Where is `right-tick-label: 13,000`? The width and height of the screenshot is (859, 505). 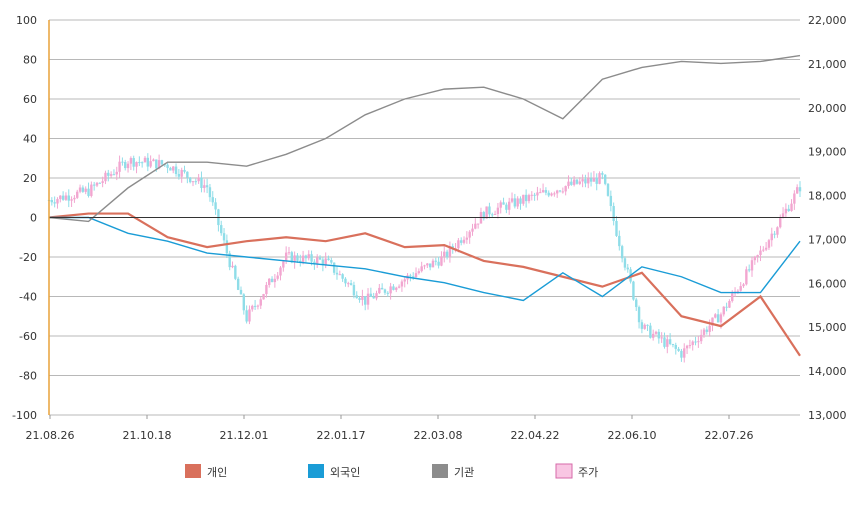 right-tick-label: 13,000 is located at coordinates (827, 415).